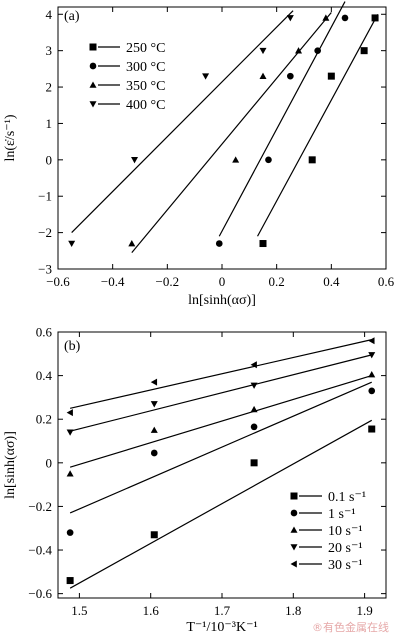 This screenshot has width=400, height=638. What do you see at coordinates (72, 346) in the screenshot?
I see `panel-b-panel-label: (b)` at bounding box center [72, 346].